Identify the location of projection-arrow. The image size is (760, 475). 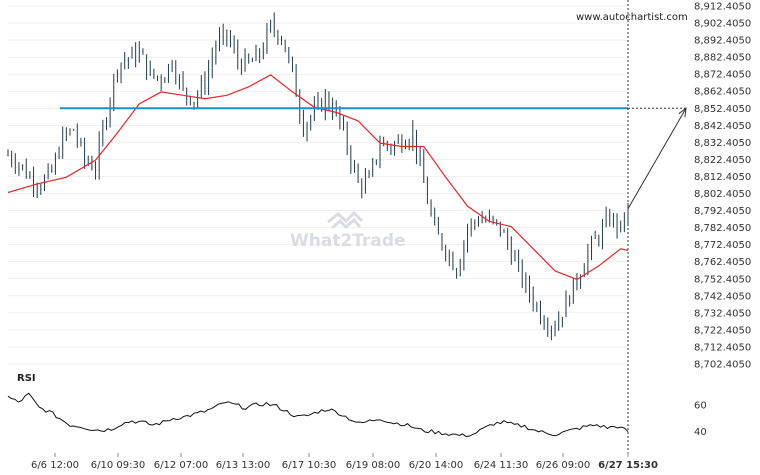
(657, 158).